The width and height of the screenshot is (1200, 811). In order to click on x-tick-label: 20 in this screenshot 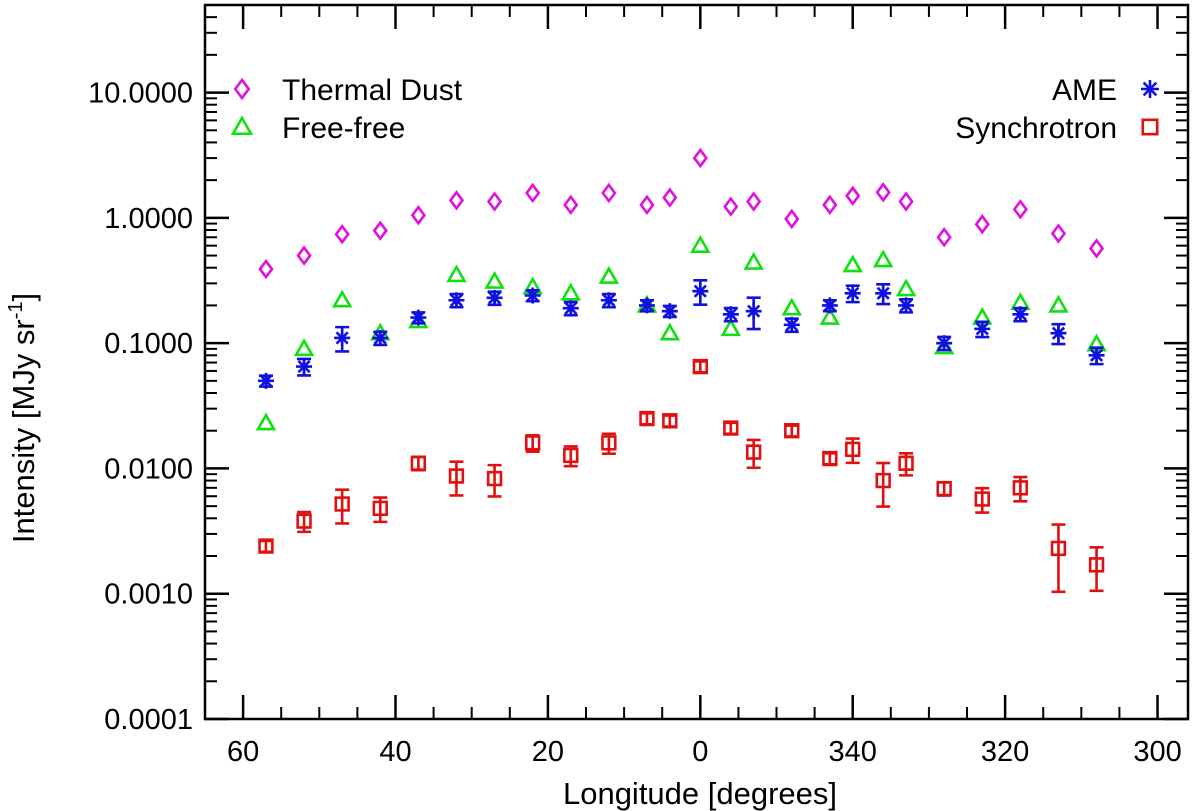, I will do `click(548, 752)`.